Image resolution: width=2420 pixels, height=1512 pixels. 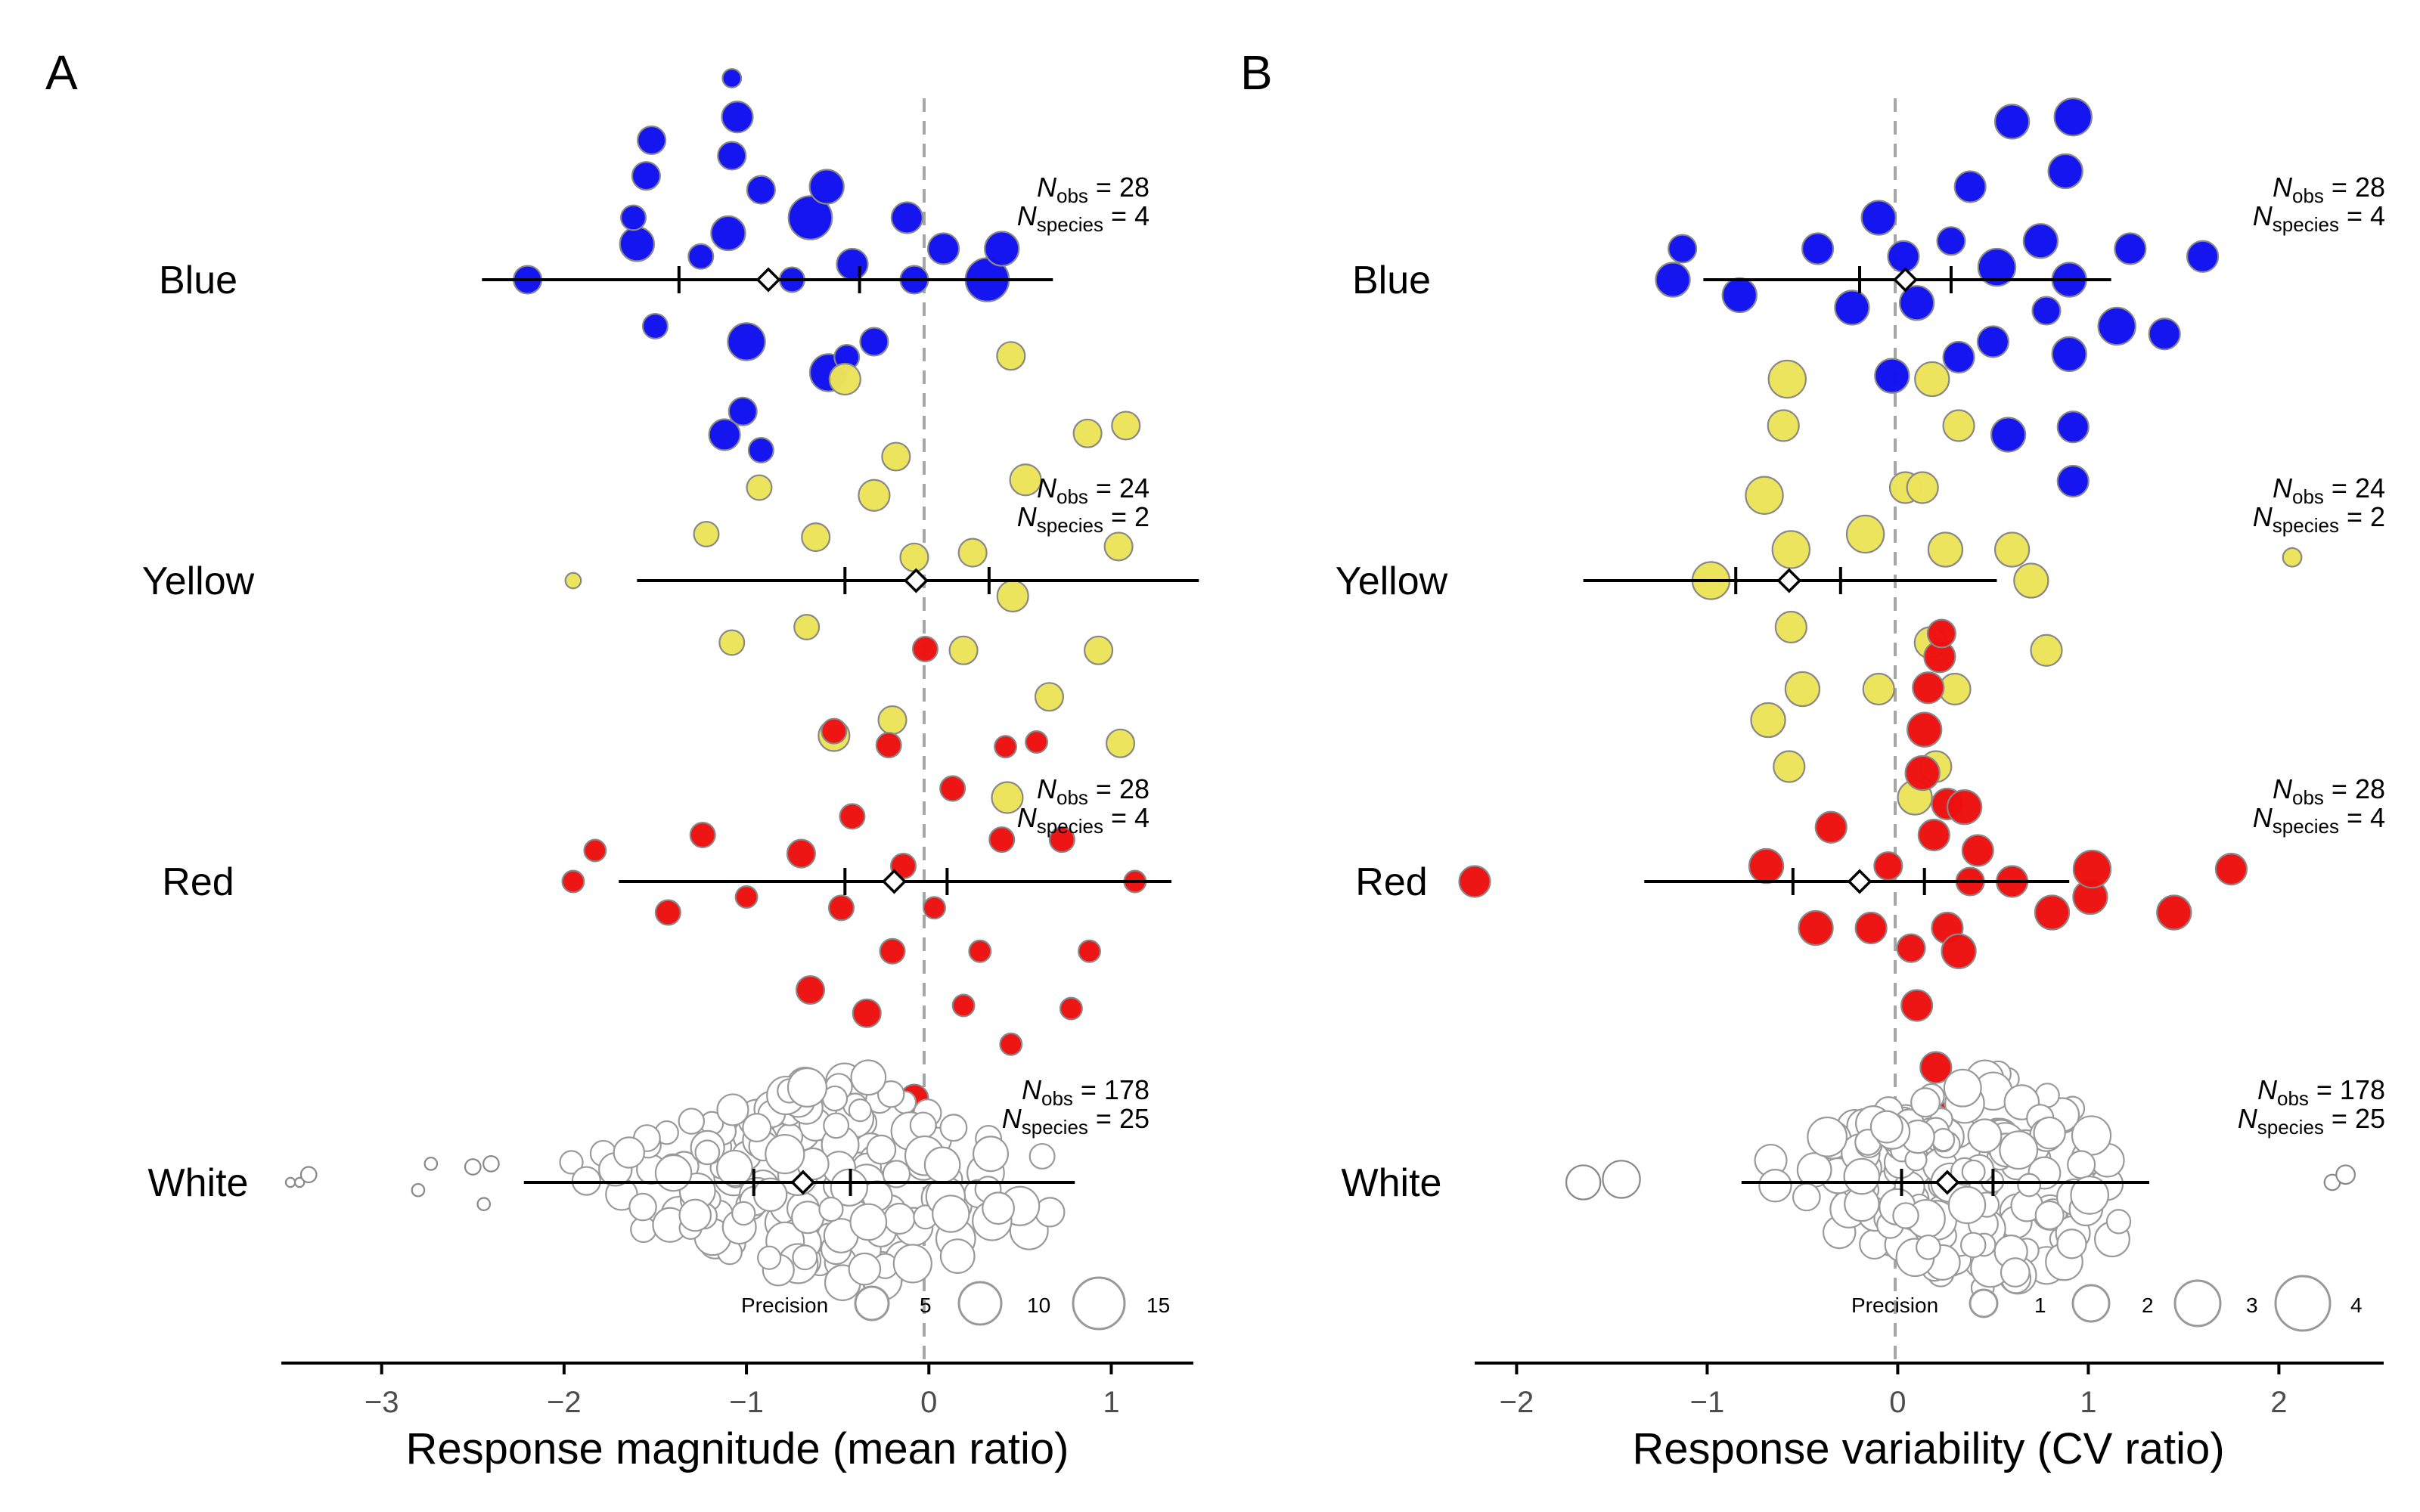 What do you see at coordinates (929, 1402) in the screenshot?
I see `panel-a-tick-label-3: 0` at bounding box center [929, 1402].